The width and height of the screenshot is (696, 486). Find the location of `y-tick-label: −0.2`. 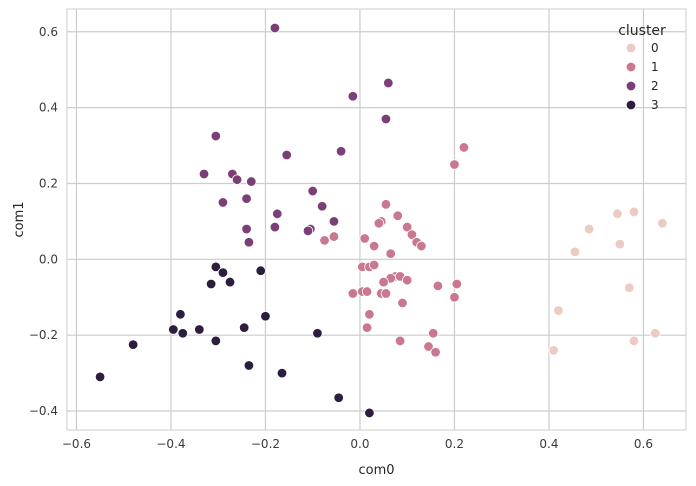

y-tick-label: −0.2 is located at coordinates (43, 335).